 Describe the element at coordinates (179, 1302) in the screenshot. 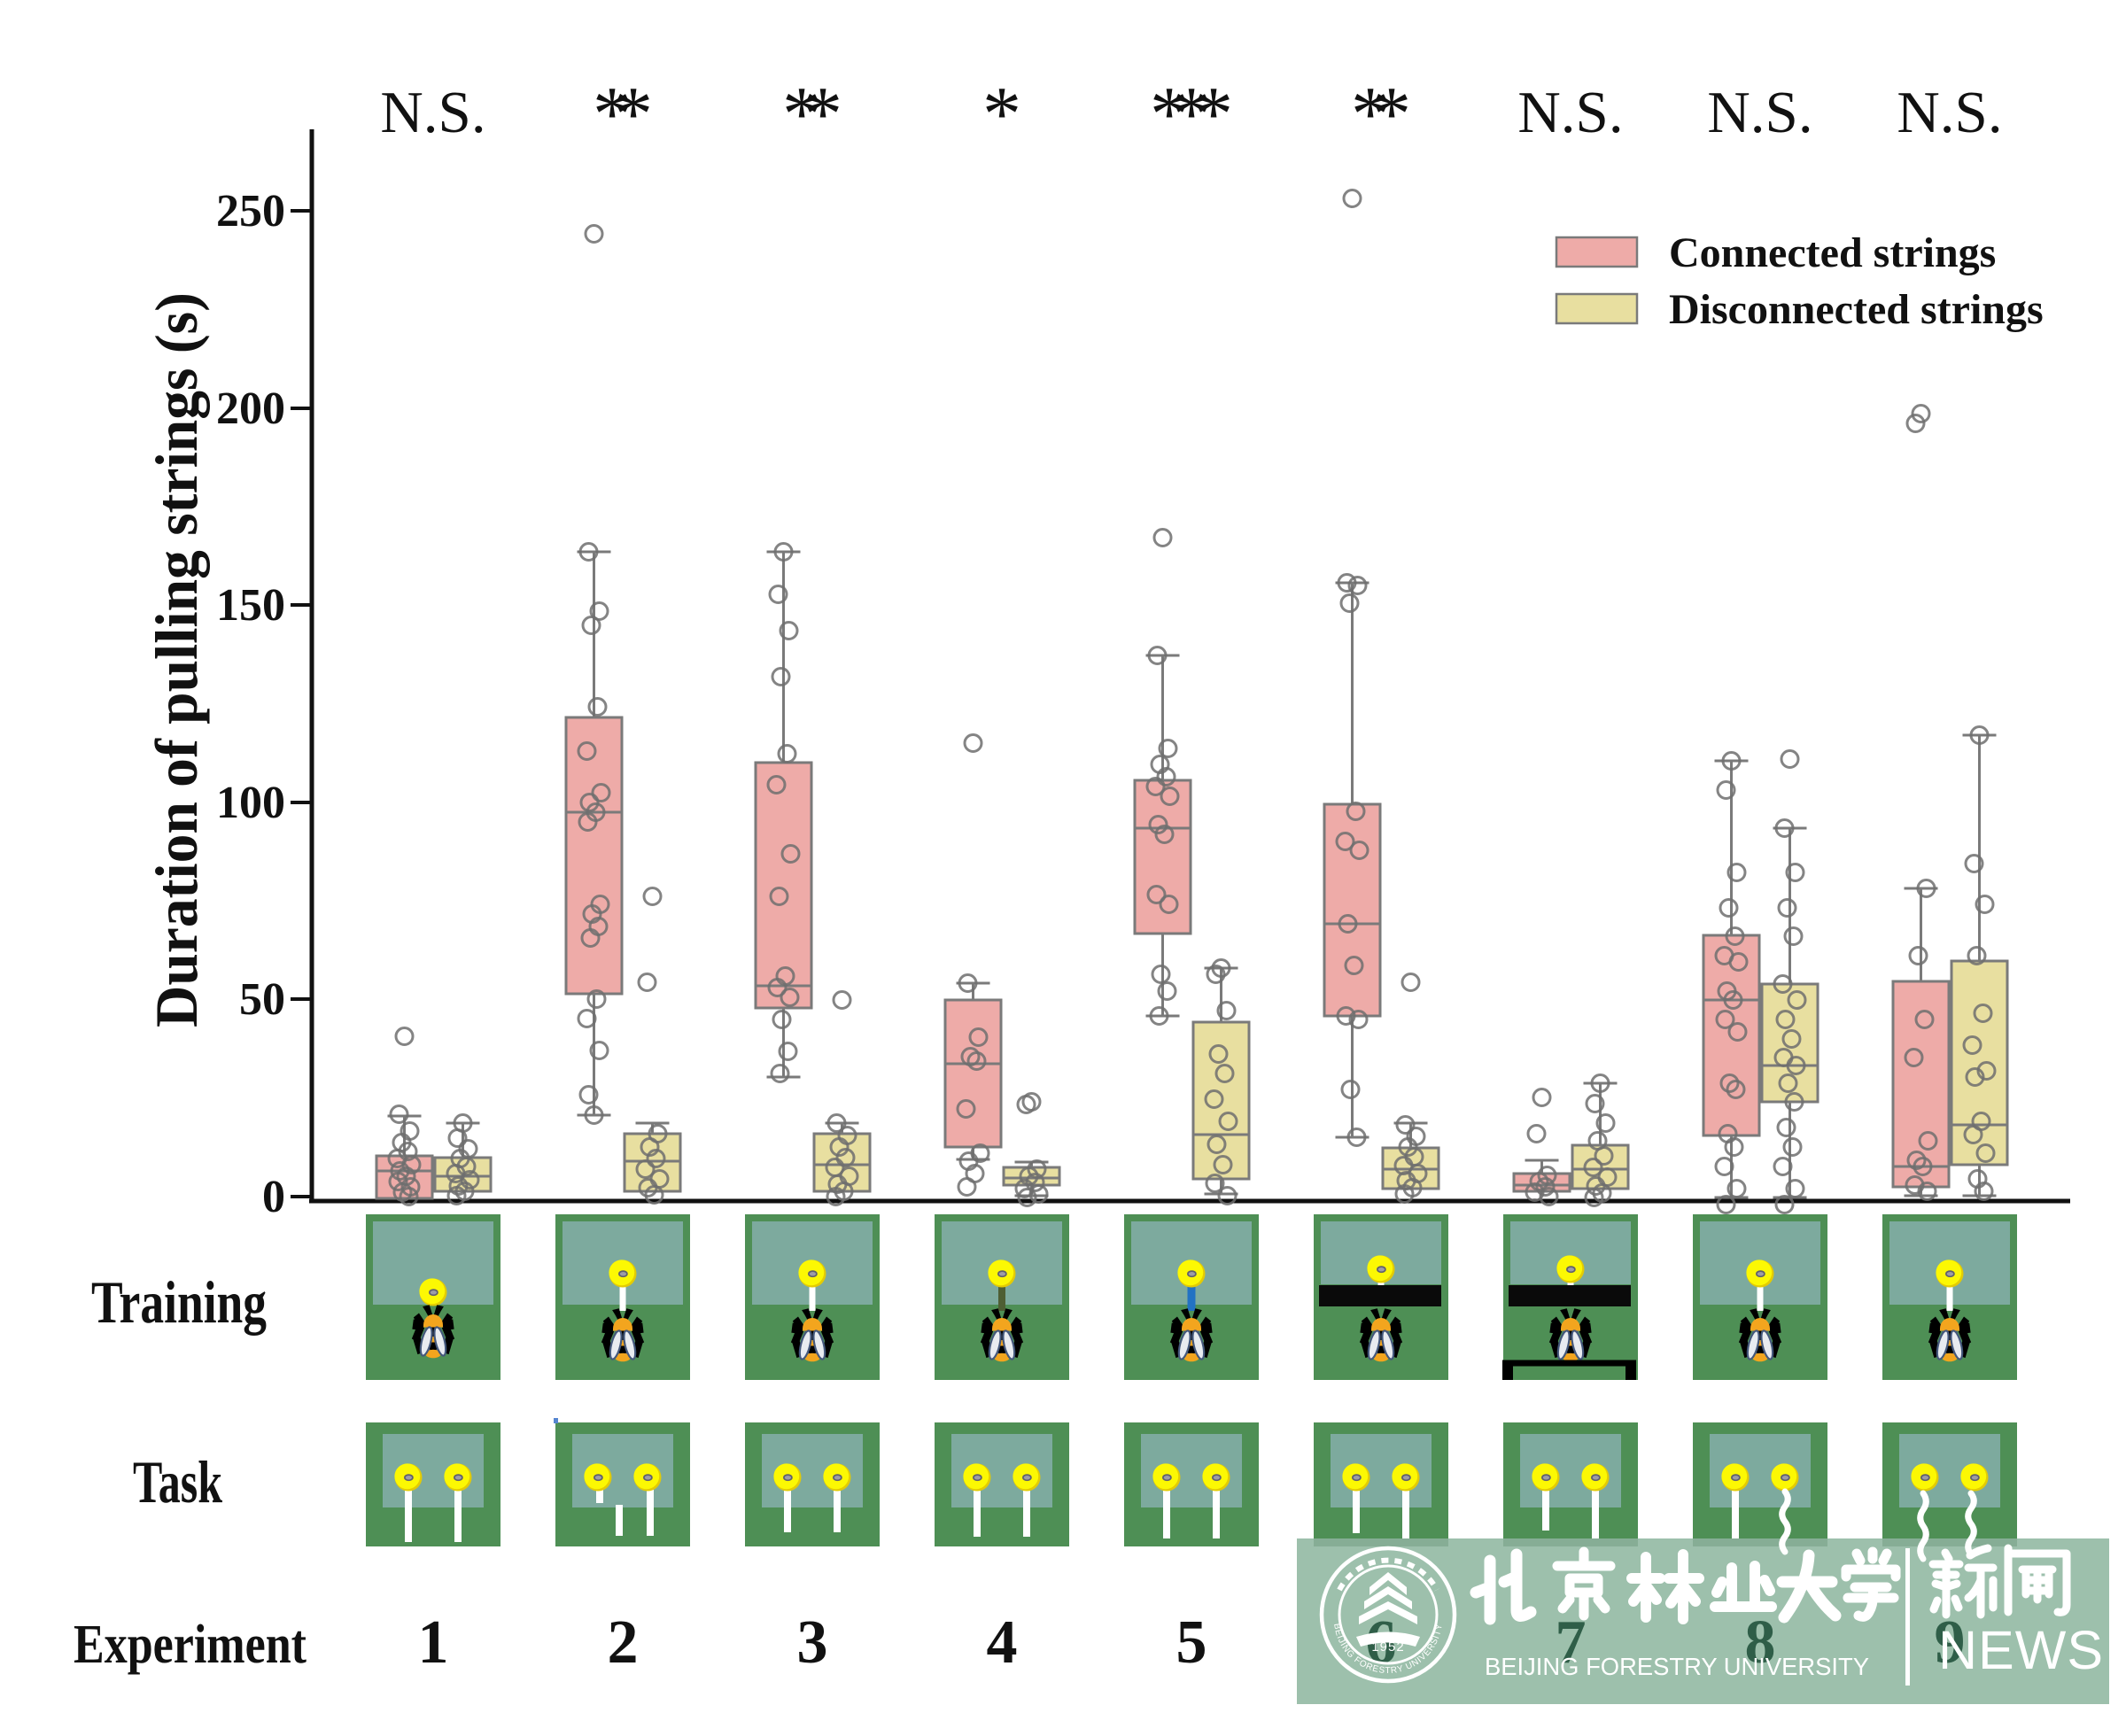

I see `svg-text: Training` at that location.